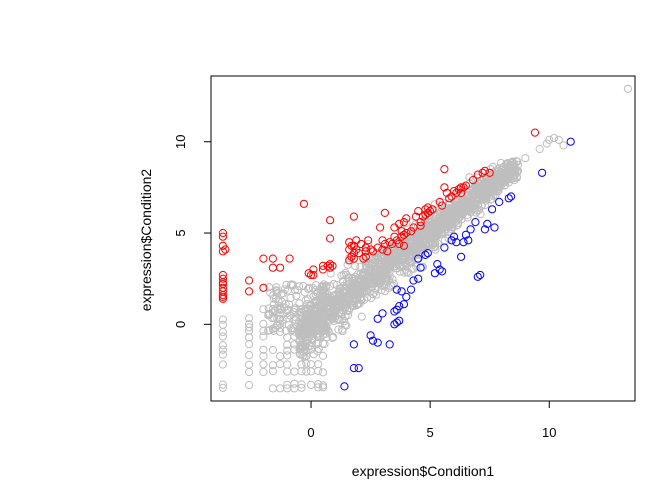 The height and width of the screenshot is (480, 672). What do you see at coordinates (180, 141) in the screenshot?
I see `y-tick-label: 10` at bounding box center [180, 141].